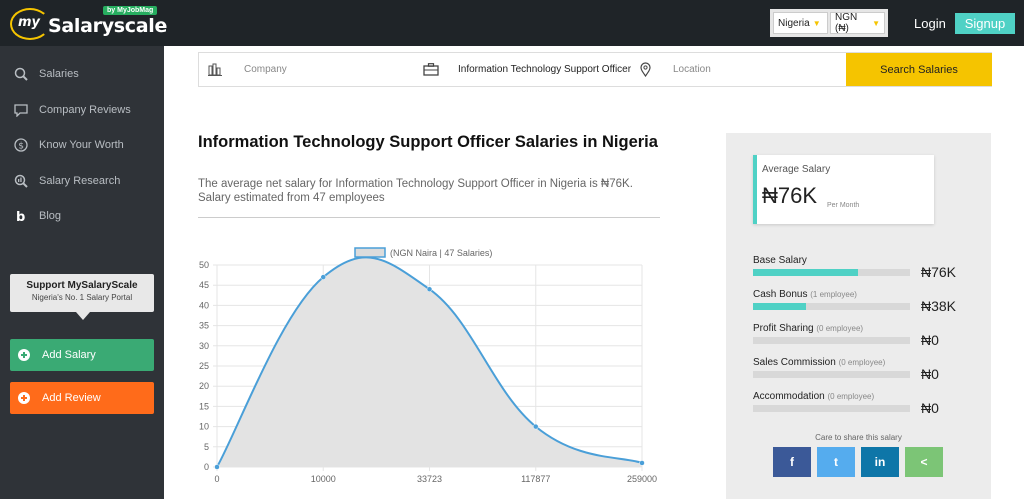 Image resolution: width=1024 pixels, height=499 pixels. I want to click on x-tick-label: 117877, so click(535, 479).